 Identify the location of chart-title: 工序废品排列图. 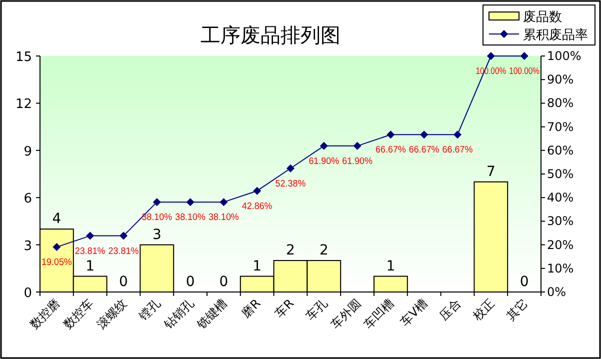
(270, 35).